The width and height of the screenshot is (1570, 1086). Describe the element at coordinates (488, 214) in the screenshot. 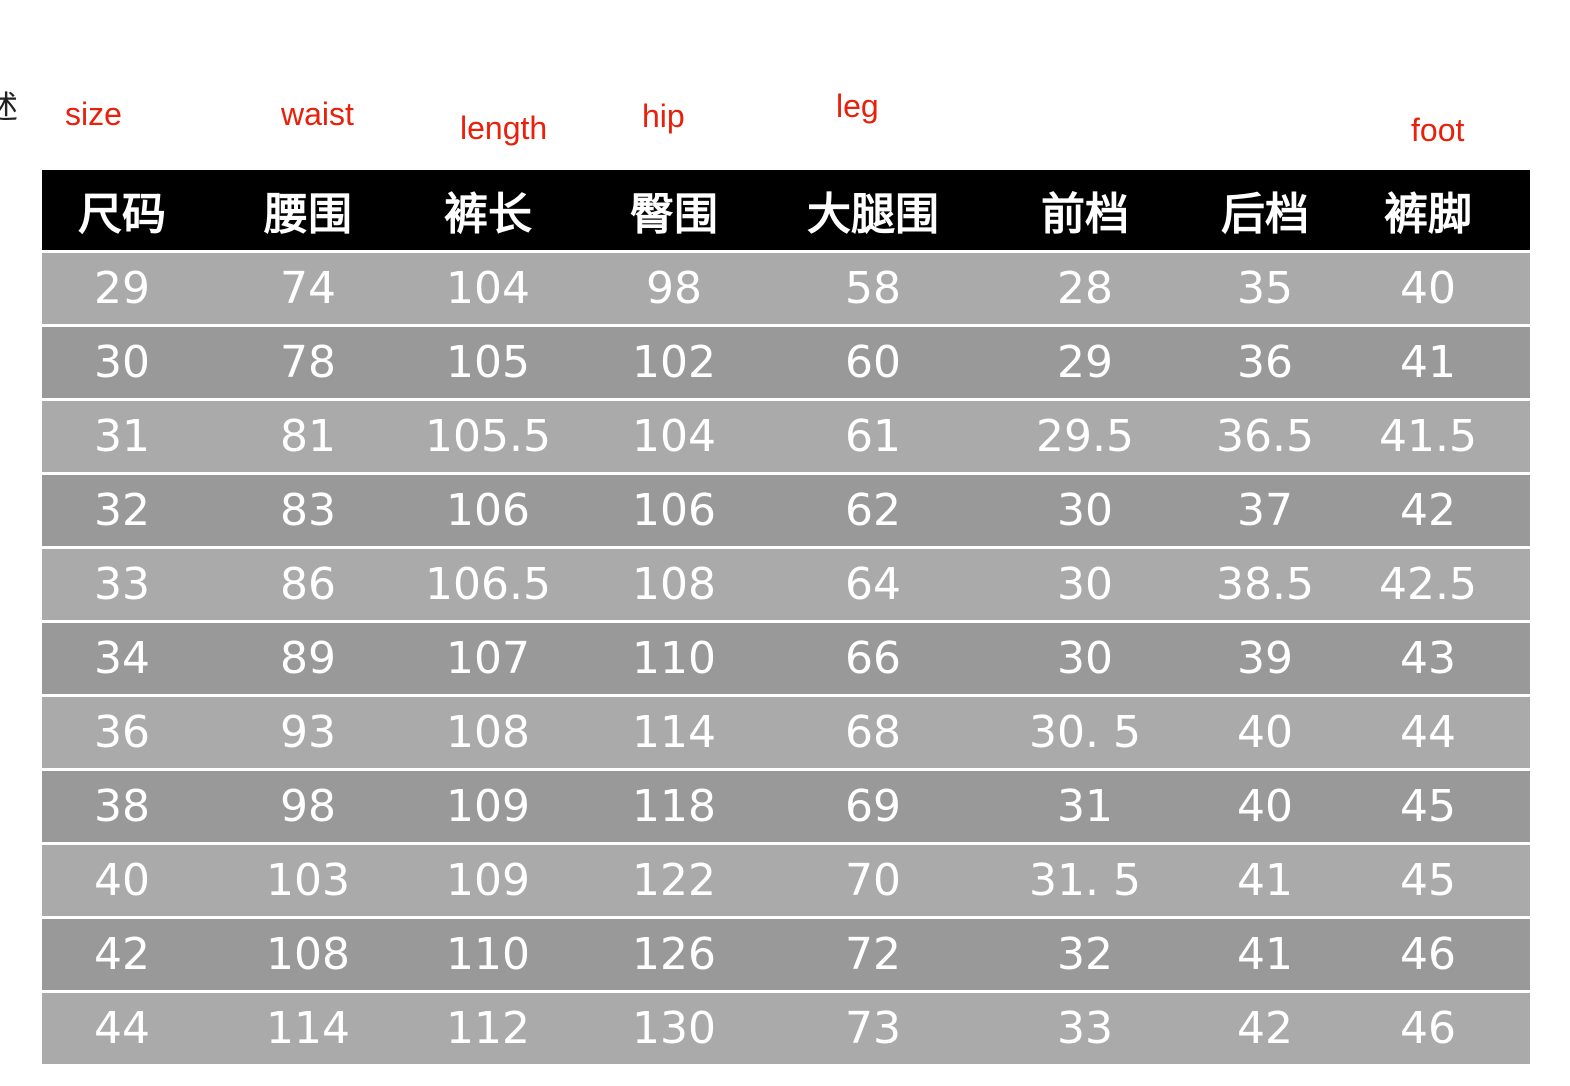

I see `header-cell: 裤长` at that location.